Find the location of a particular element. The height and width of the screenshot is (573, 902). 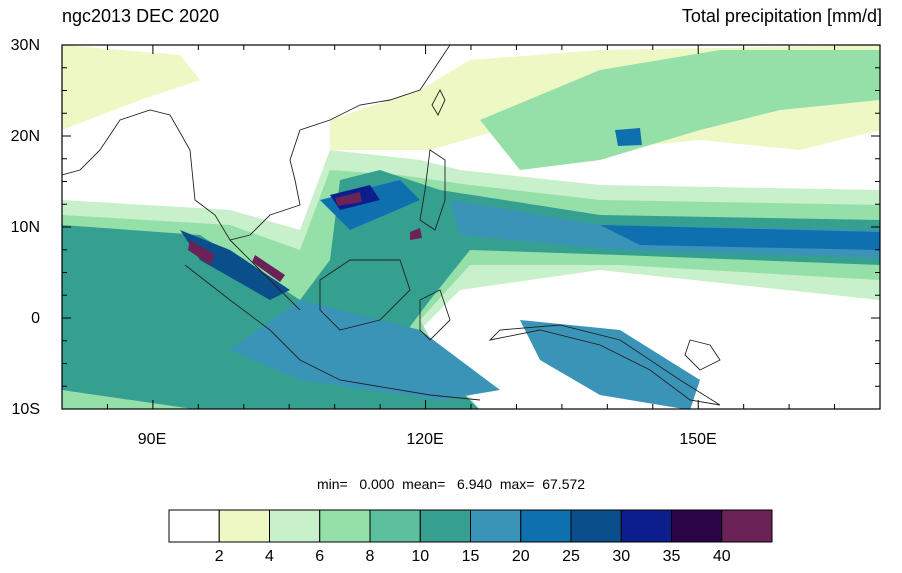

lon-label-90e: 90E is located at coordinates (152, 439).